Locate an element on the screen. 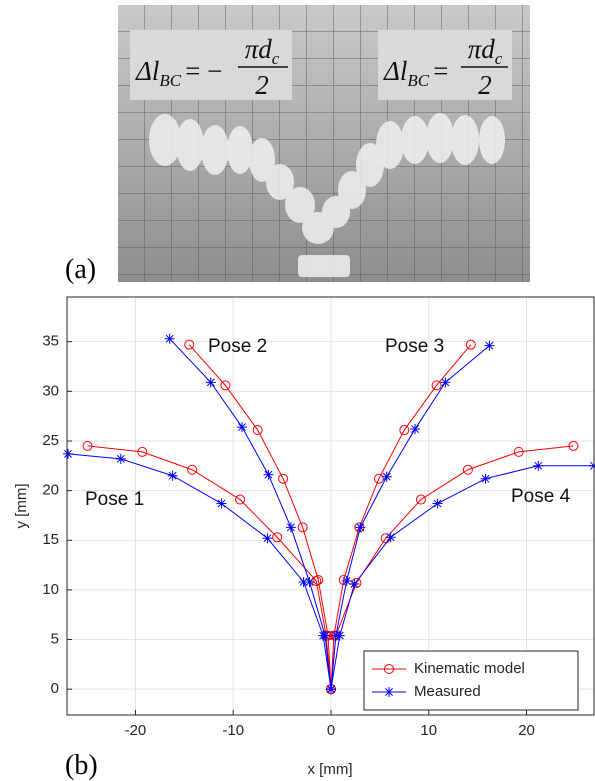  legend-box is located at coordinates (471, 680).